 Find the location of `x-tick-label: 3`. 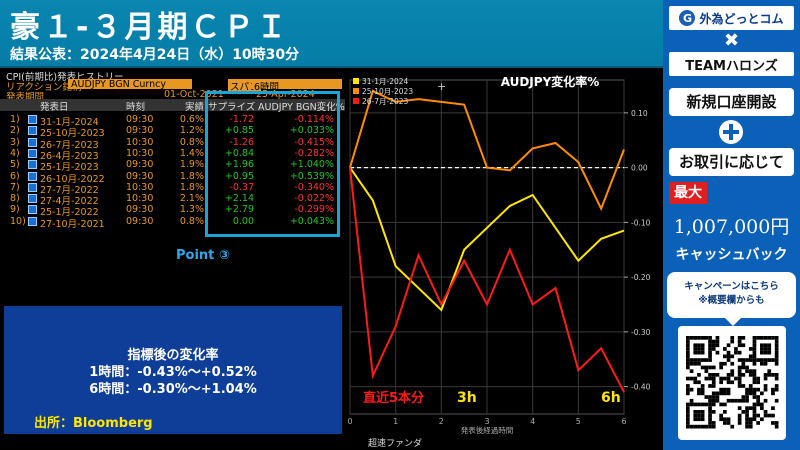

x-tick-label: 3 is located at coordinates (486, 421).